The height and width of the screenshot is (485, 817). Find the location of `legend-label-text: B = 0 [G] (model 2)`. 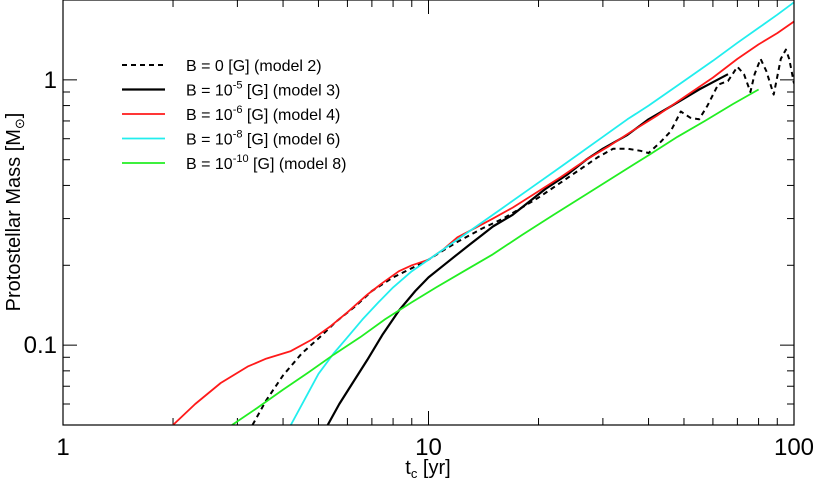

legend-label-text: B = 0 [G] (model 2) is located at coordinates (254, 66).